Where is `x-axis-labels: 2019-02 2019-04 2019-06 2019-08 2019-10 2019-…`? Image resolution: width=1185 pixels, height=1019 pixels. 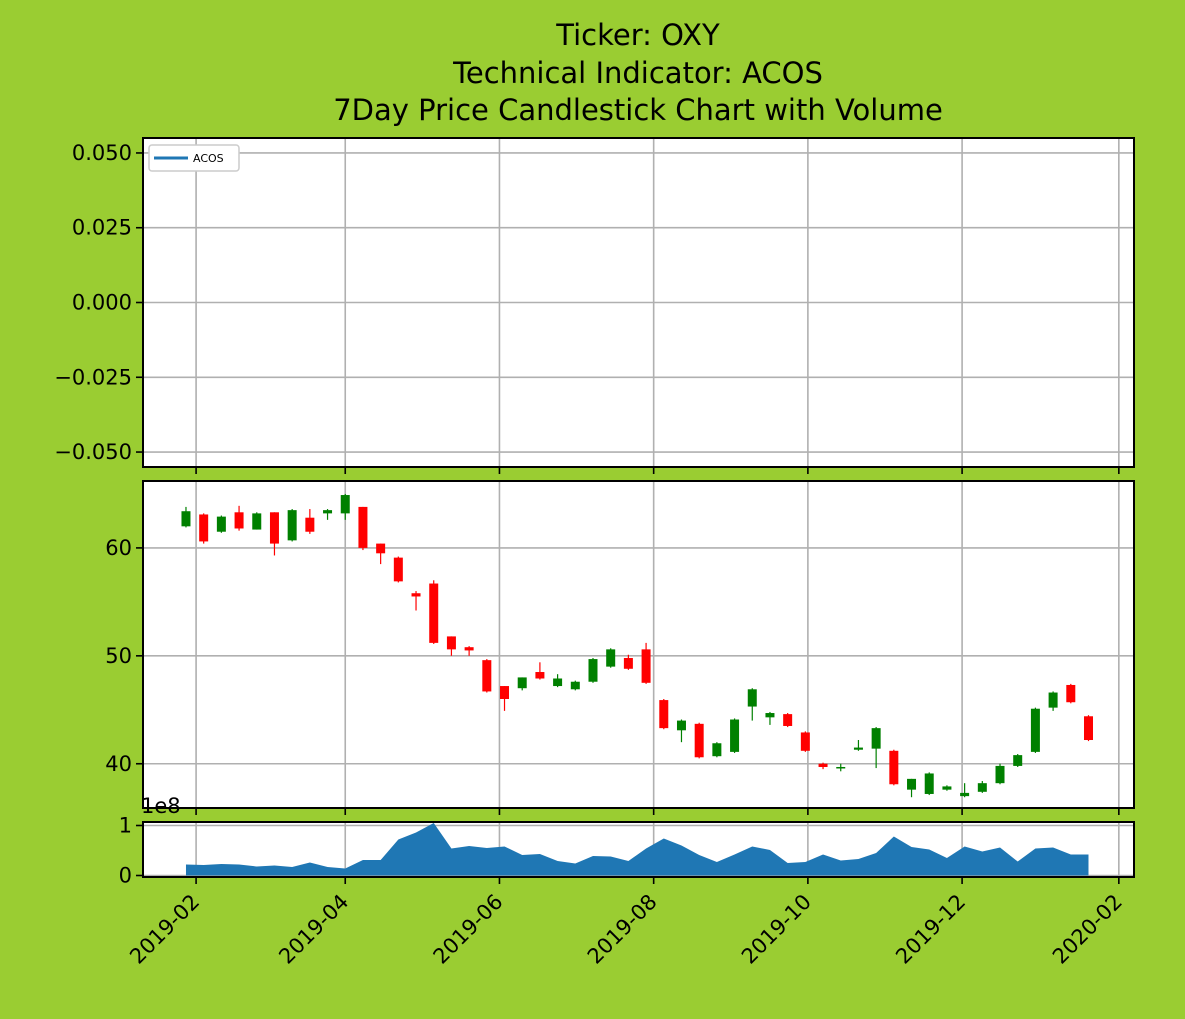 x-axis-labels: 2019-02 2019-04 2019-06 2019-08 2019-10 2019-… is located at coordinates (626, 923).